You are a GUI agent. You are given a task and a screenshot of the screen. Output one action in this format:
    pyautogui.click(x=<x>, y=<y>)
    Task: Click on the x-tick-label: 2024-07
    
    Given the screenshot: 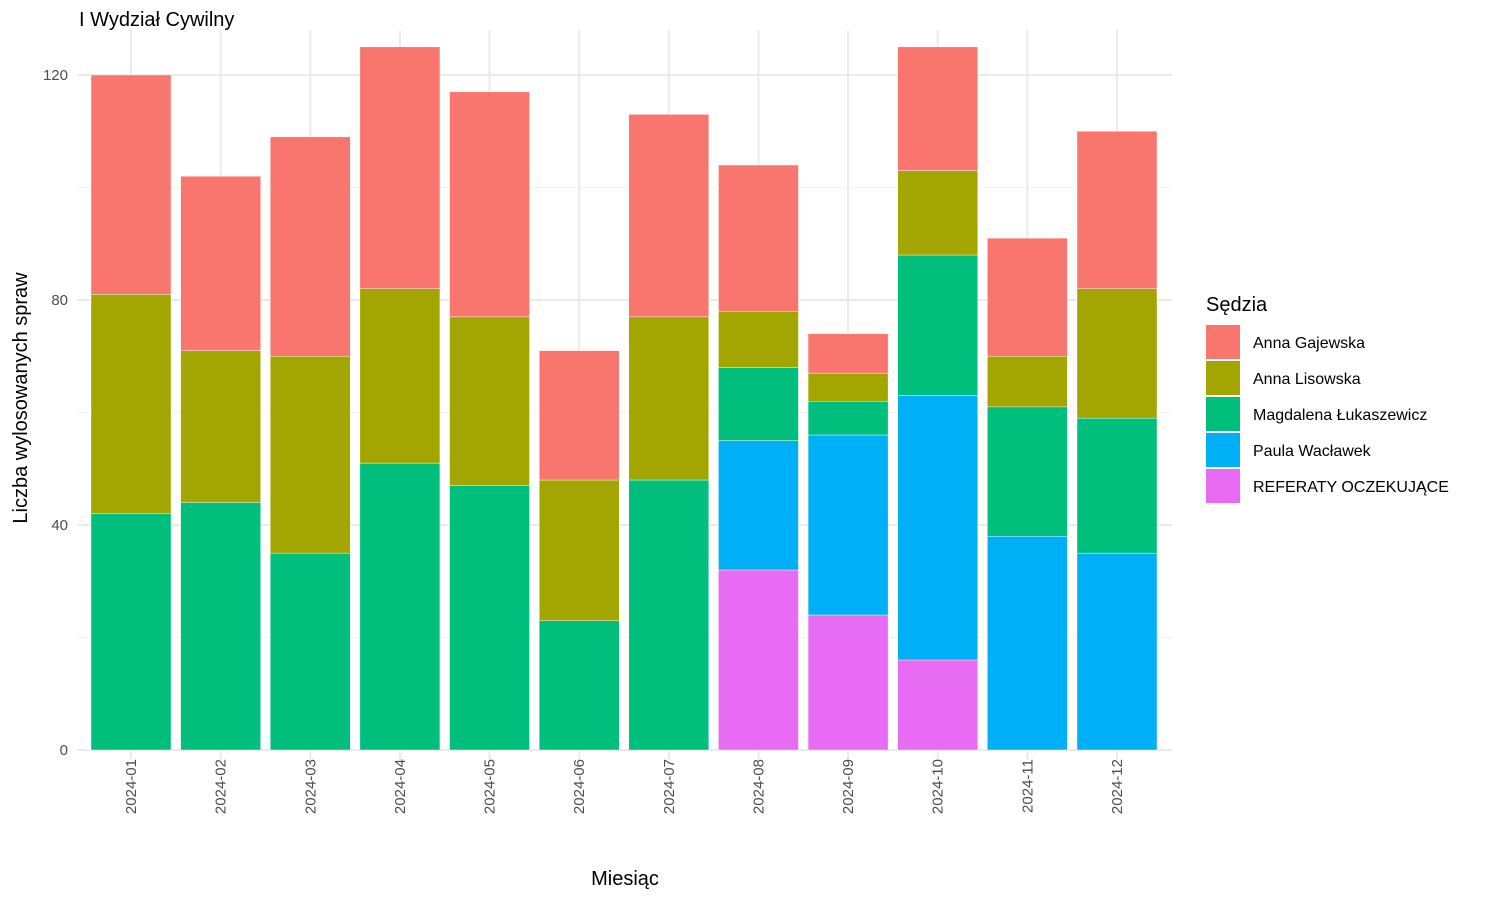 What is the action you would take?
    pyautogui.click(x=669, y=786)
    